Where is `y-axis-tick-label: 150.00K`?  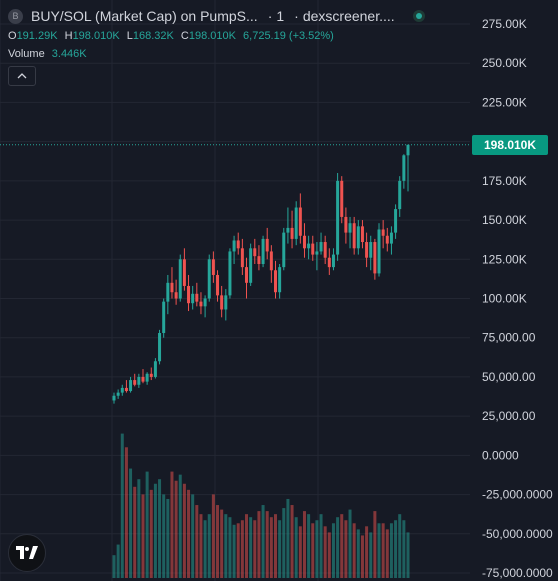
y-axis-tick-label: 150.00K is located at coordinates (504, 220).